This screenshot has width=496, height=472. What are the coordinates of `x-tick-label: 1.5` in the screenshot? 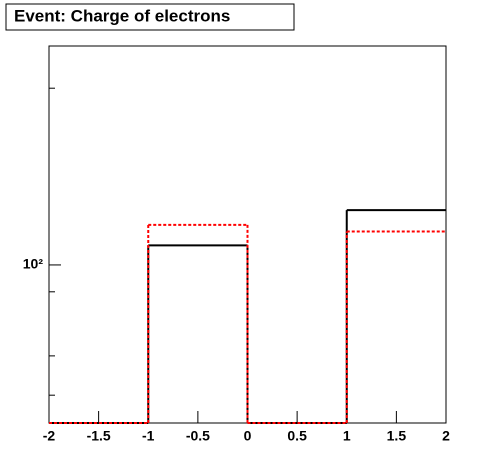 It's located at (397, 436).